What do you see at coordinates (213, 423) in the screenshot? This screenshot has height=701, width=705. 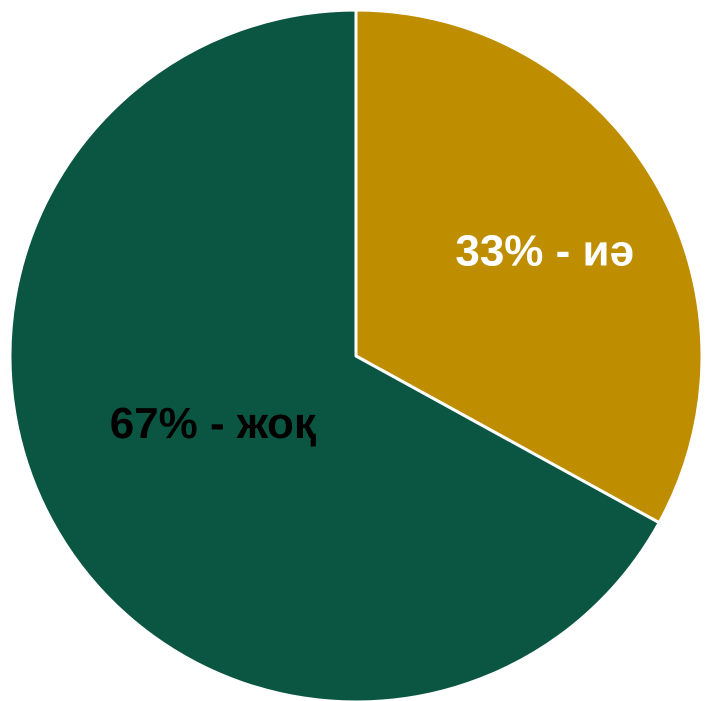 I see `pie-slice-label-1: 67% - жоқ` at bounding box center [213, 423].